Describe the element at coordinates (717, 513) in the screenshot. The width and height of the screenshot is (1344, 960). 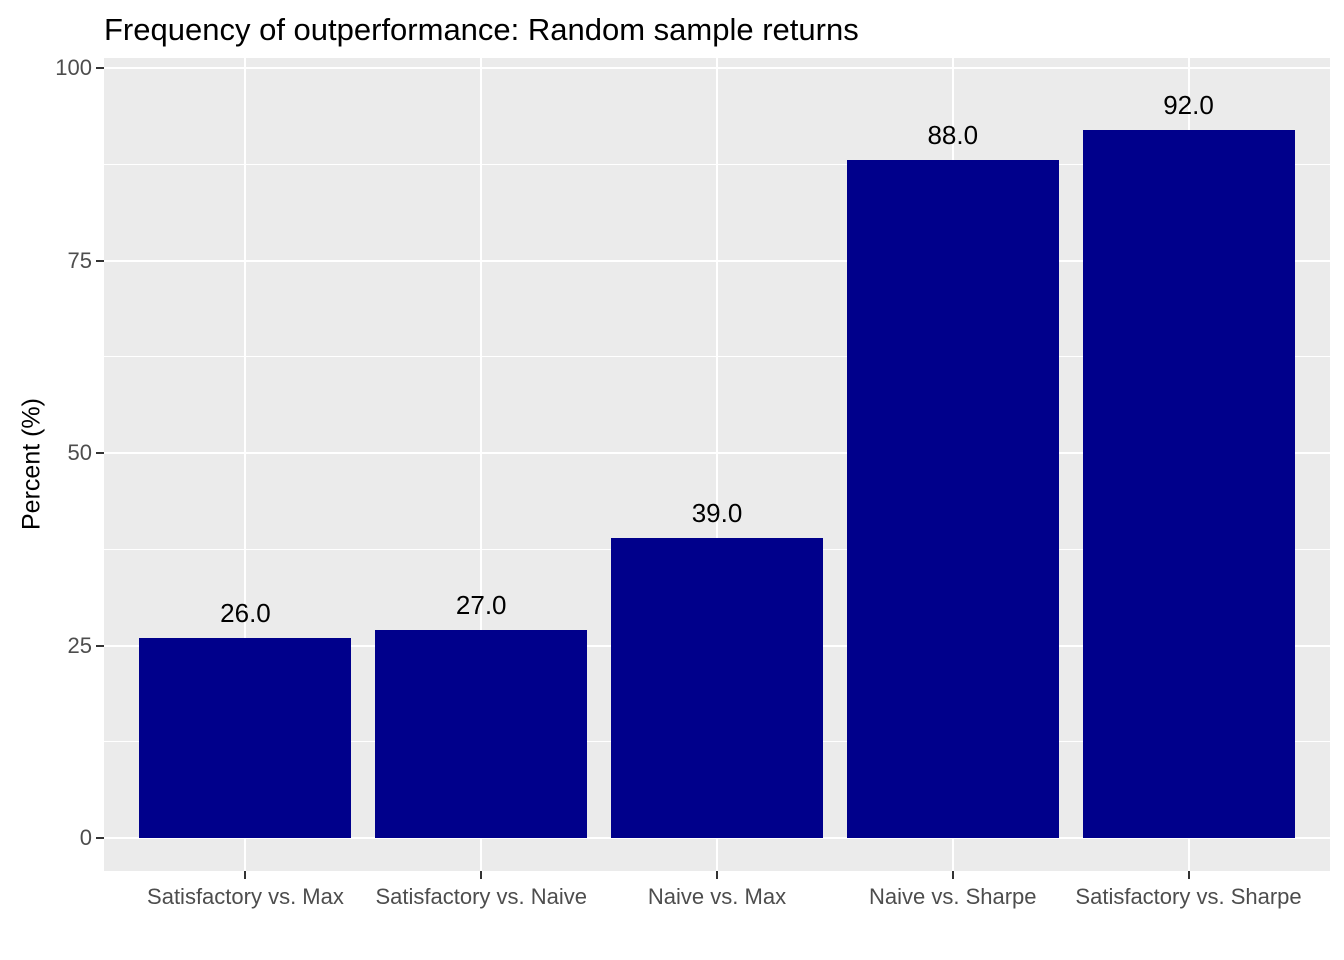
I see `bar-value-label: 39.0` at that location.